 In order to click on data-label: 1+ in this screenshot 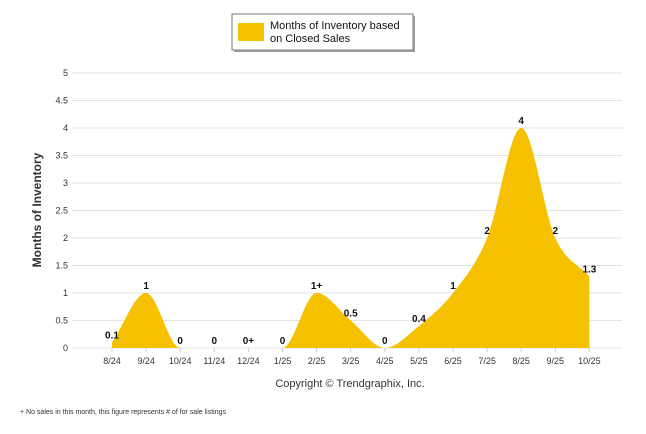, I will do `click(317, 286)`.